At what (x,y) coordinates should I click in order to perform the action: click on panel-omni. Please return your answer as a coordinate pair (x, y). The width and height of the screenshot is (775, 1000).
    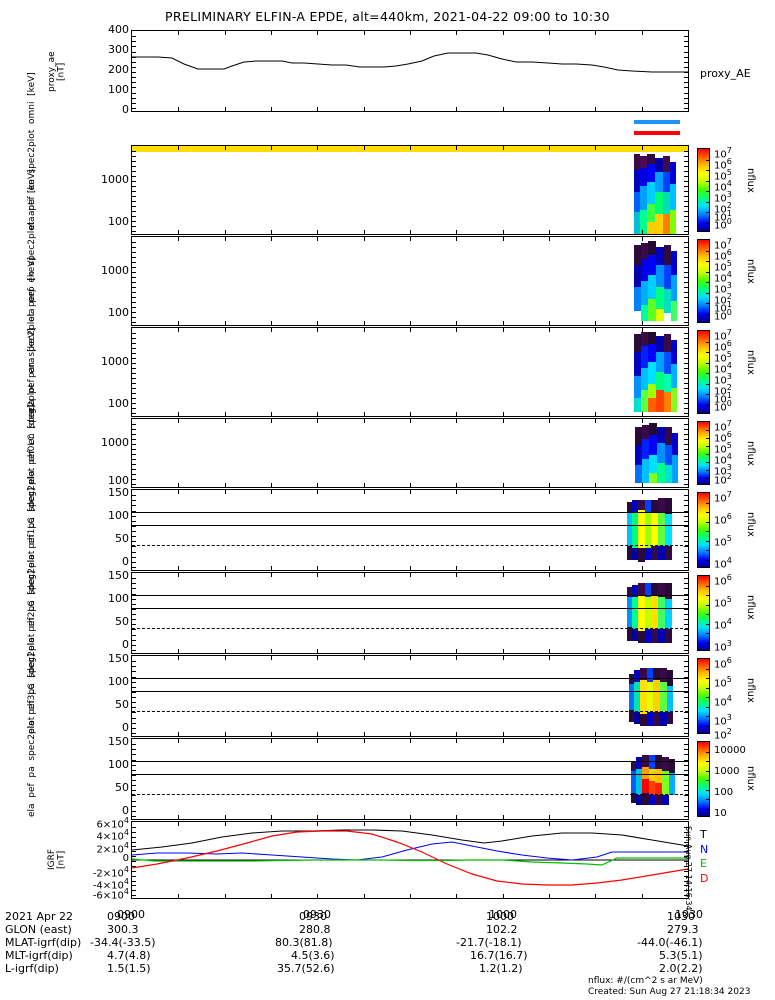
    Looking at the image, I should click on (410, 190).